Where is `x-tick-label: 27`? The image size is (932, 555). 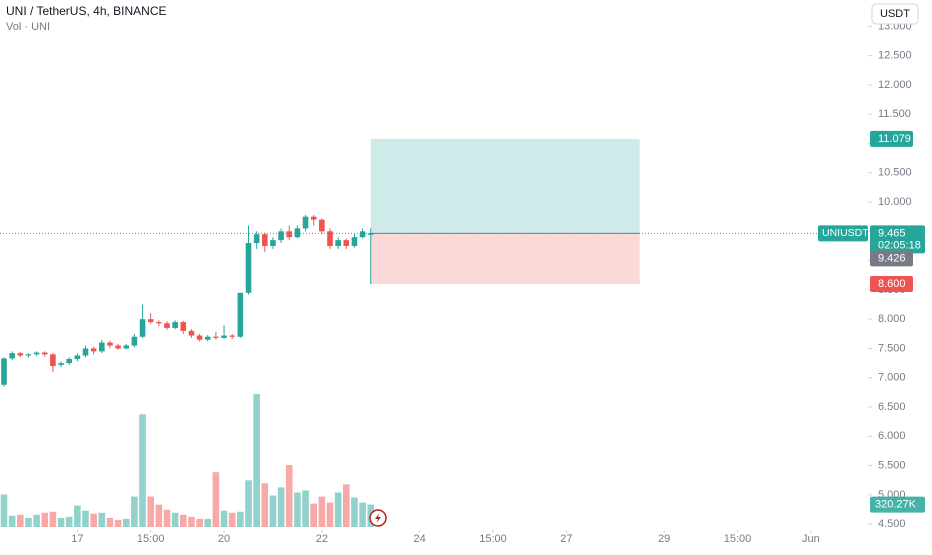 x-tick-label: 27 is located at coordinates (566, 539).